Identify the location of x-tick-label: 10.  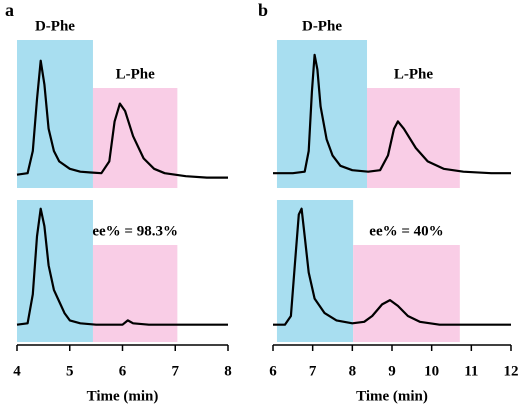
(431, 371).